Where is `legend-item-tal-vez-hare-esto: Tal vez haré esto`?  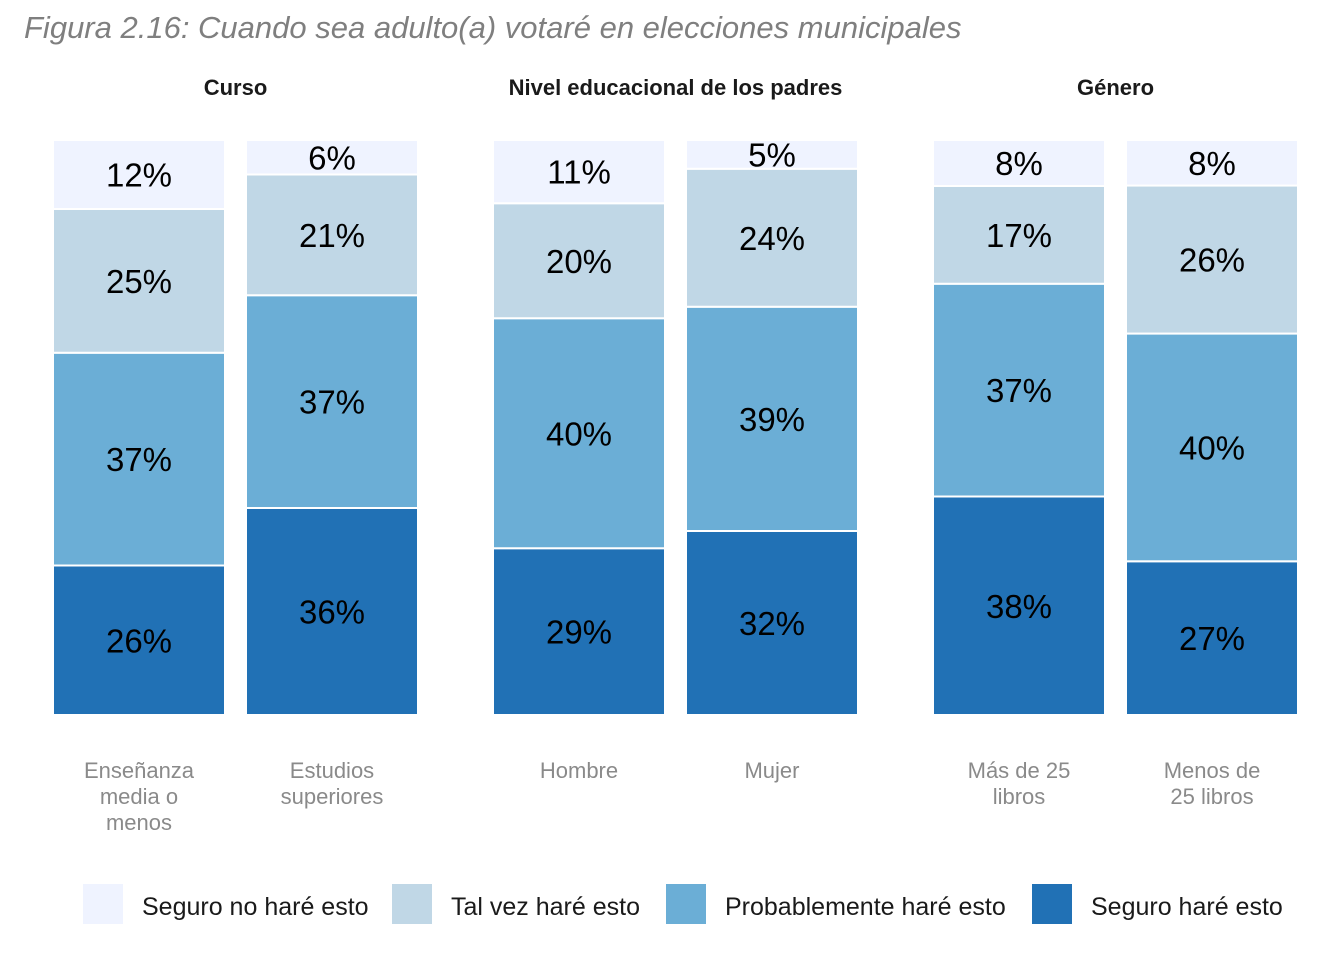
legend-item-tal-vez-hare-esto: Tal vez haré esto is located at coordinates (516, 904).